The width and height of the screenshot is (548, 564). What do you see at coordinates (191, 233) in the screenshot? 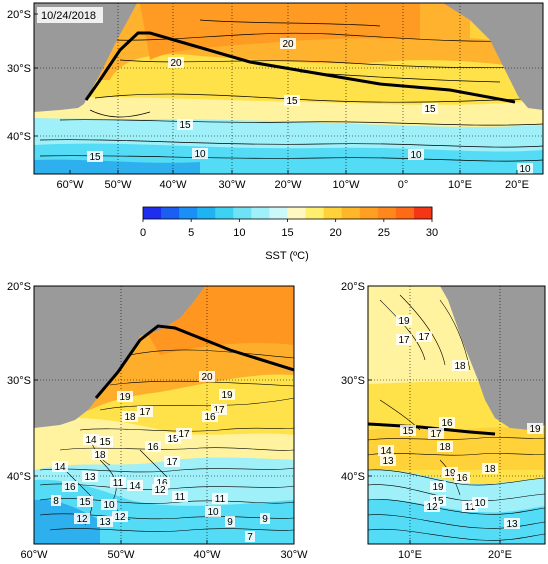
I see `colorbar-tick-label: 5` at bounding box center [191, 233].